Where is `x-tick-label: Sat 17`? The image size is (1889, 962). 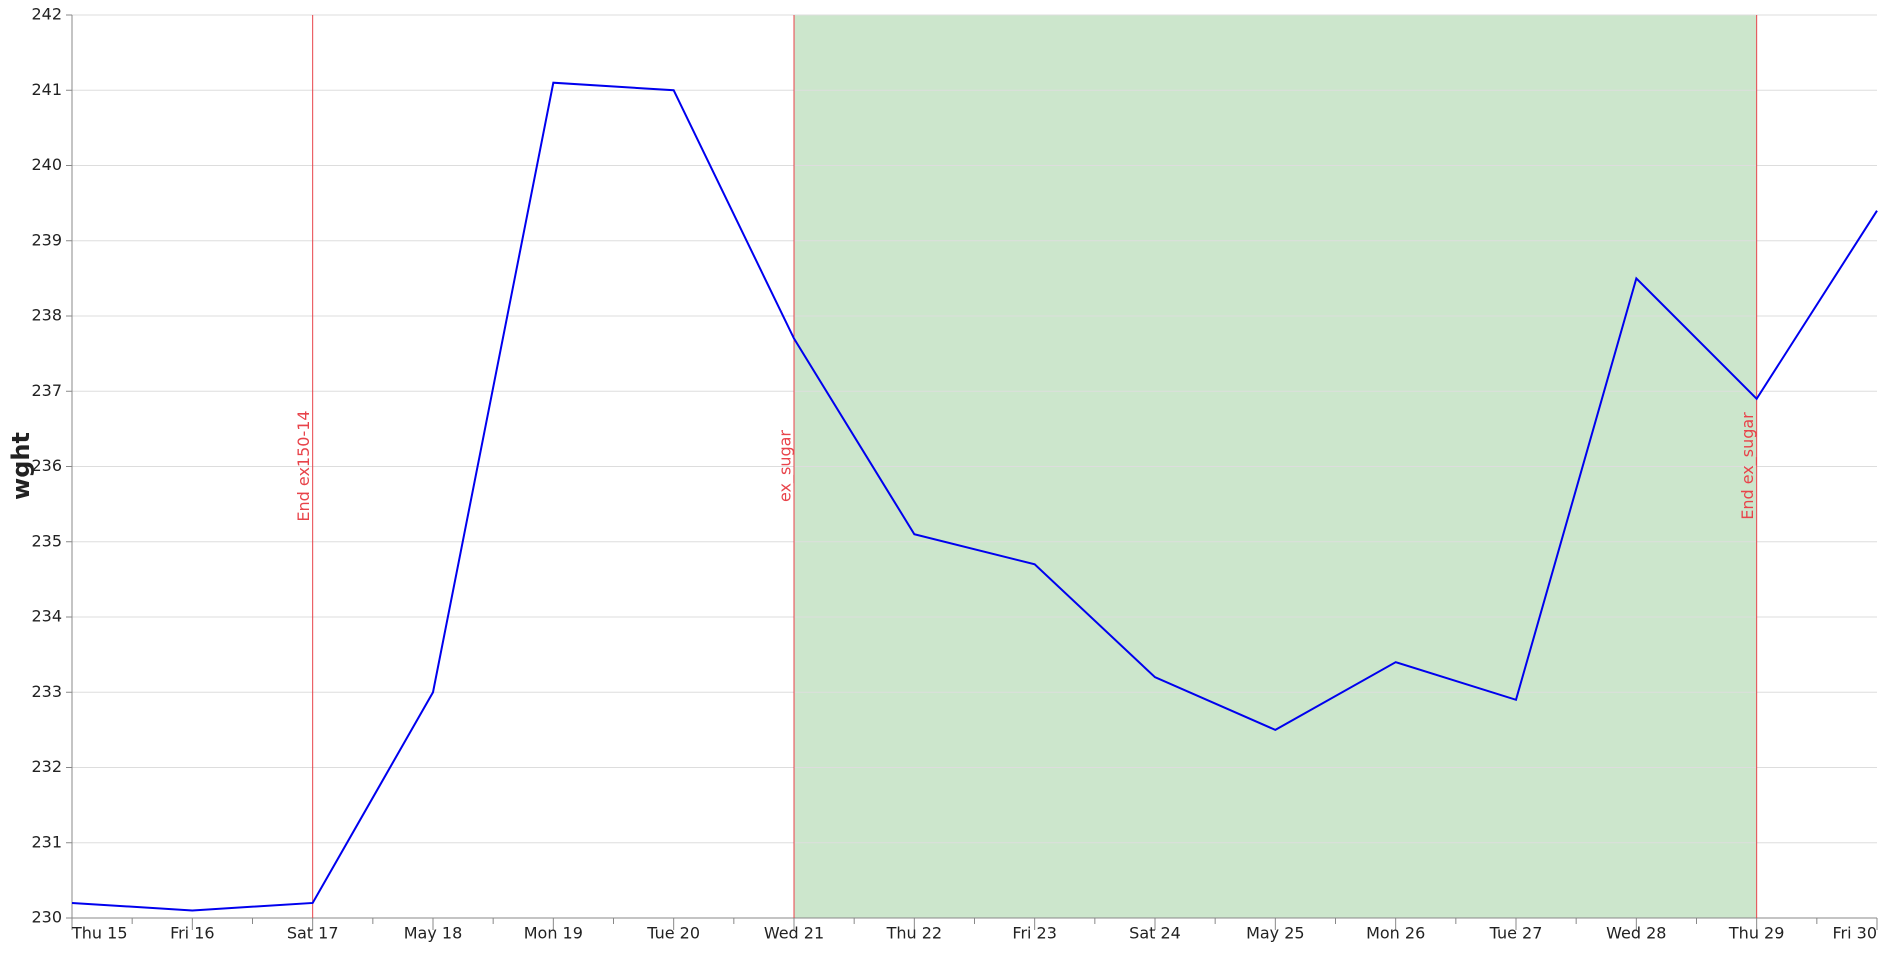
x-tick-label: Sat 17 is located at coordinates (313, 933).